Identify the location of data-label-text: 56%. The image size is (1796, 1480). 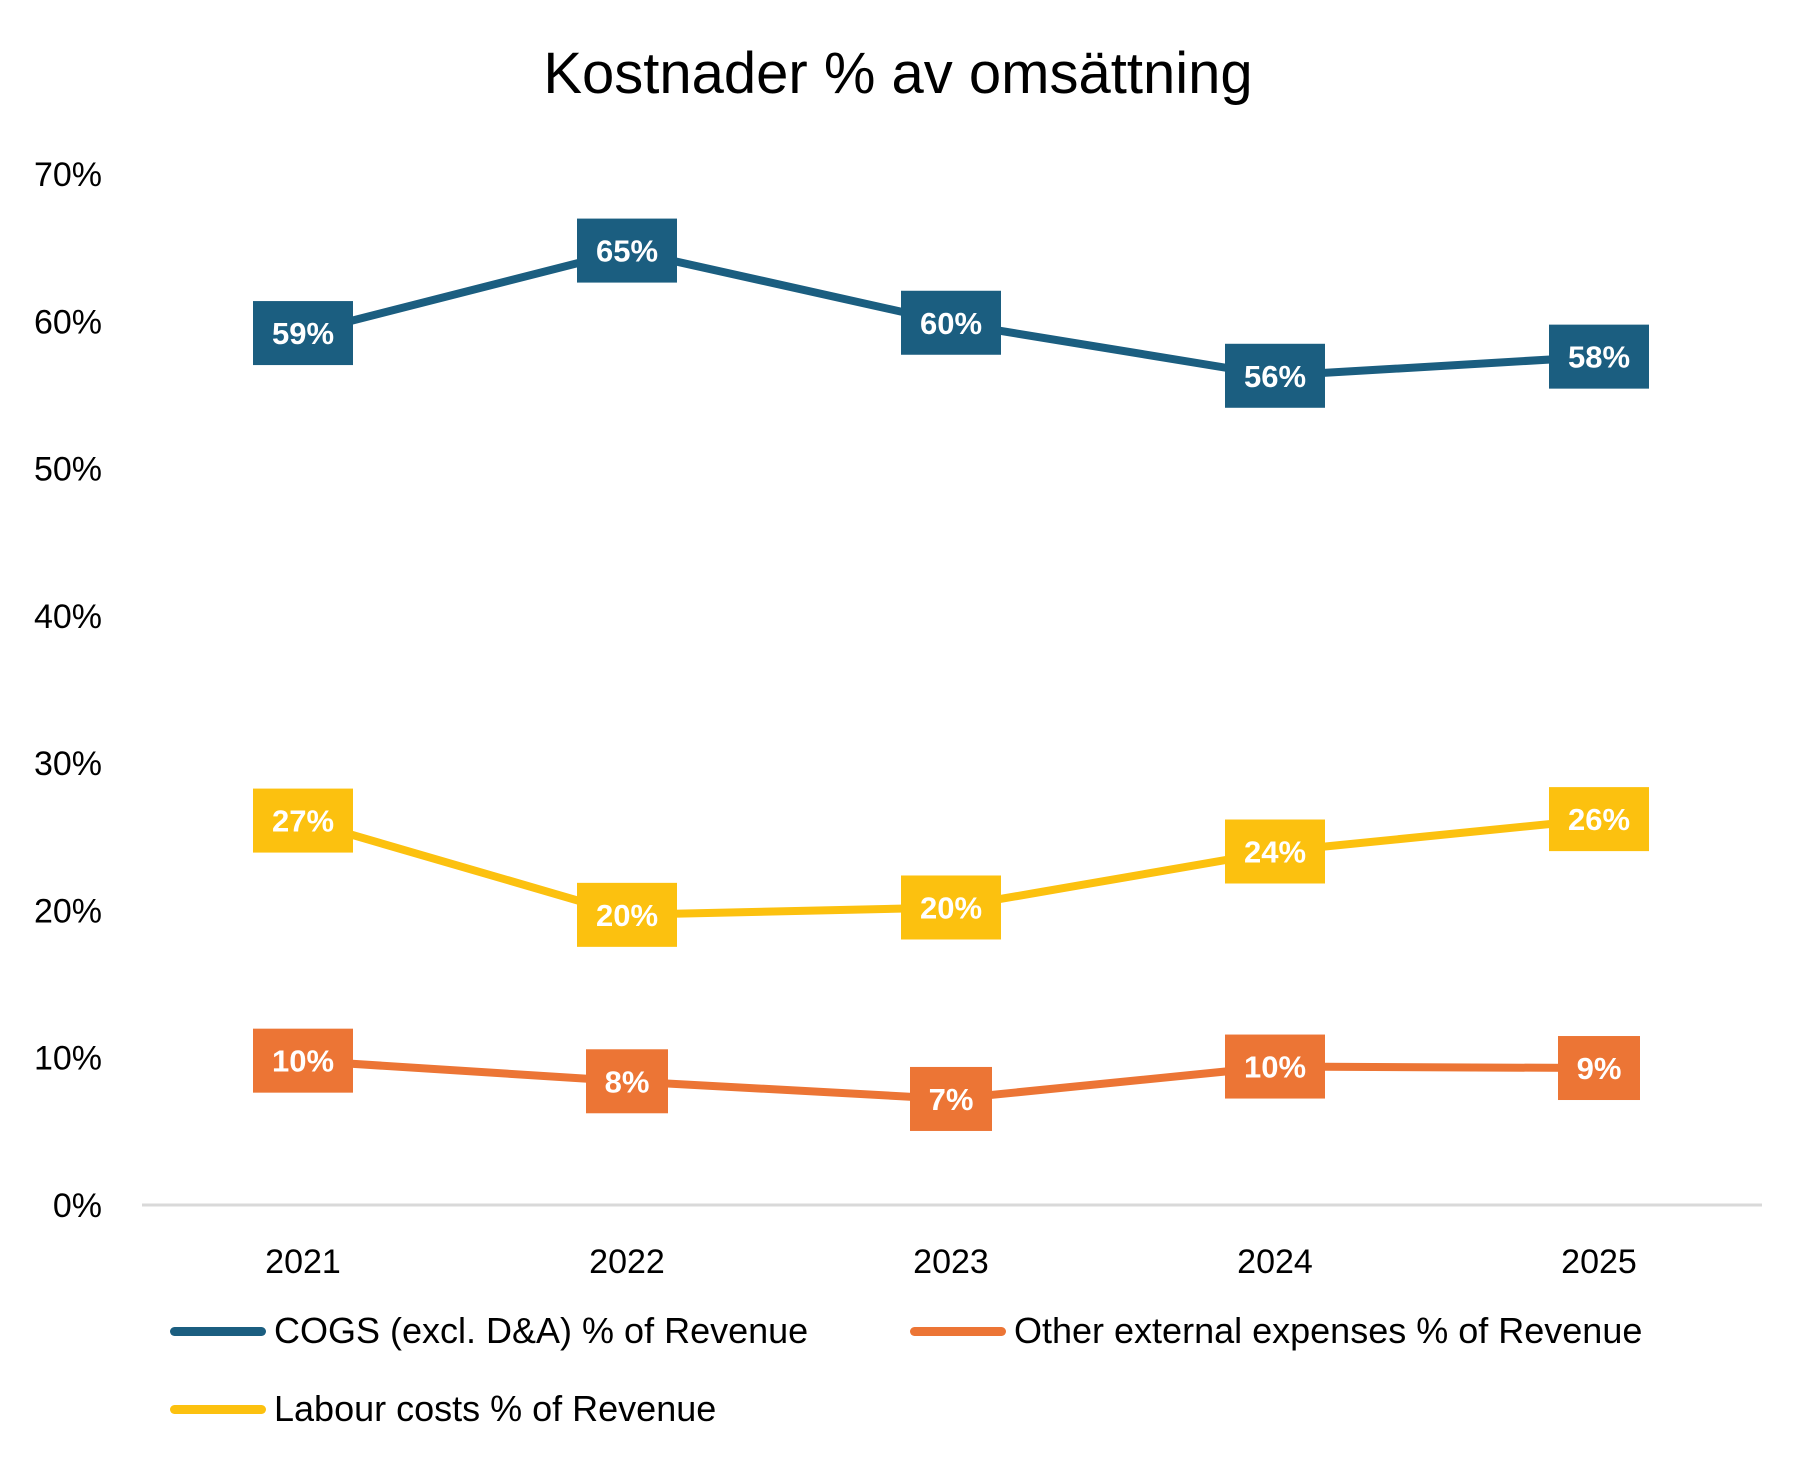
(1275, 376).